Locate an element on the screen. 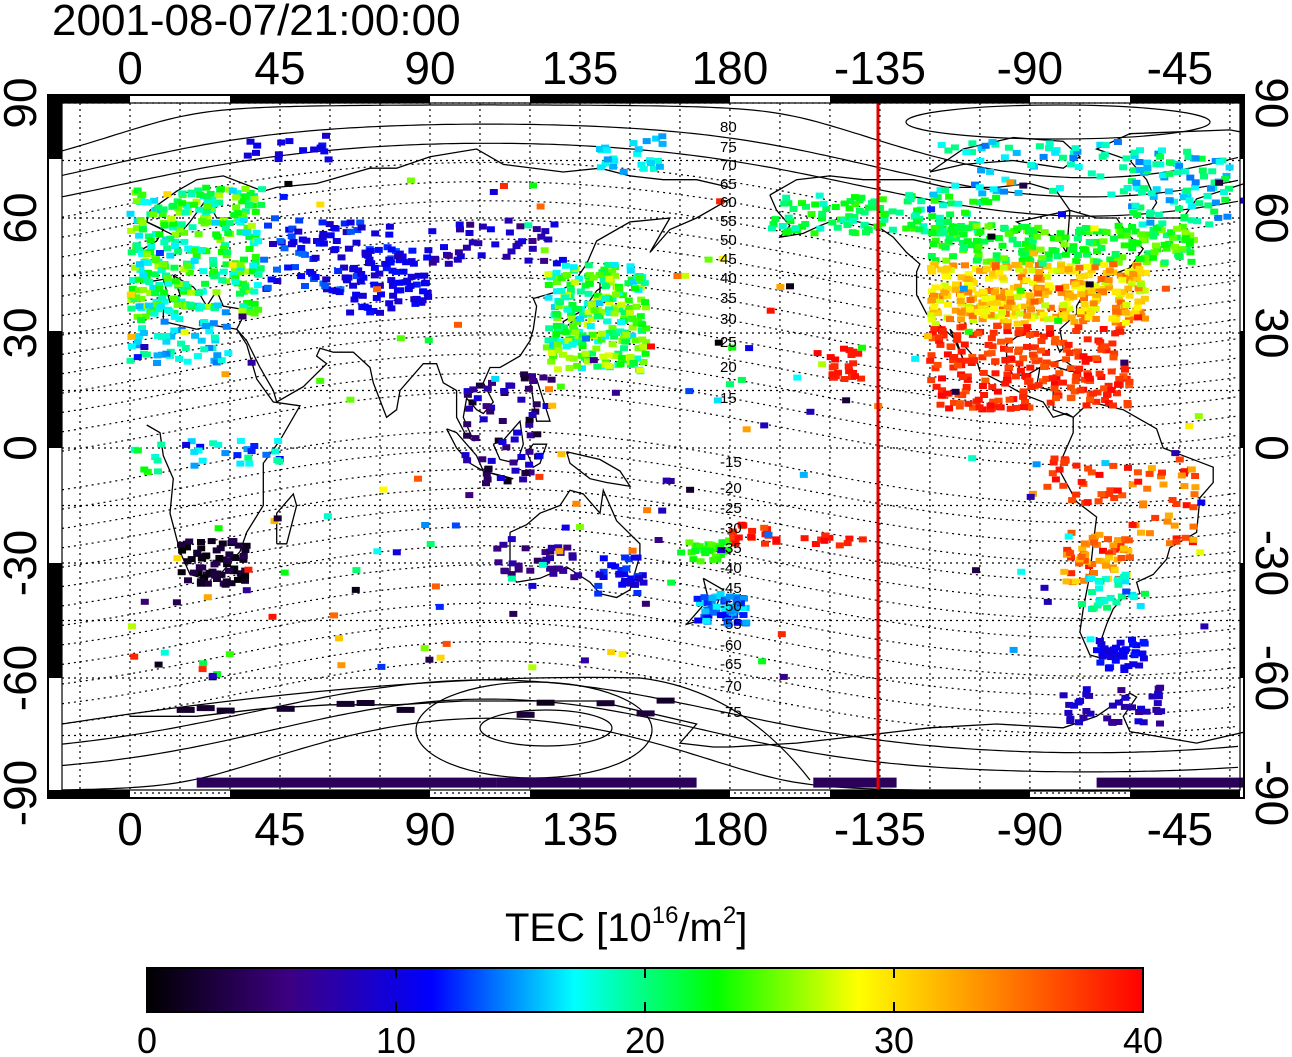 The height and width of the screenshot is (1057, 1292). frame-bar is located at coordinates (1242, 127).